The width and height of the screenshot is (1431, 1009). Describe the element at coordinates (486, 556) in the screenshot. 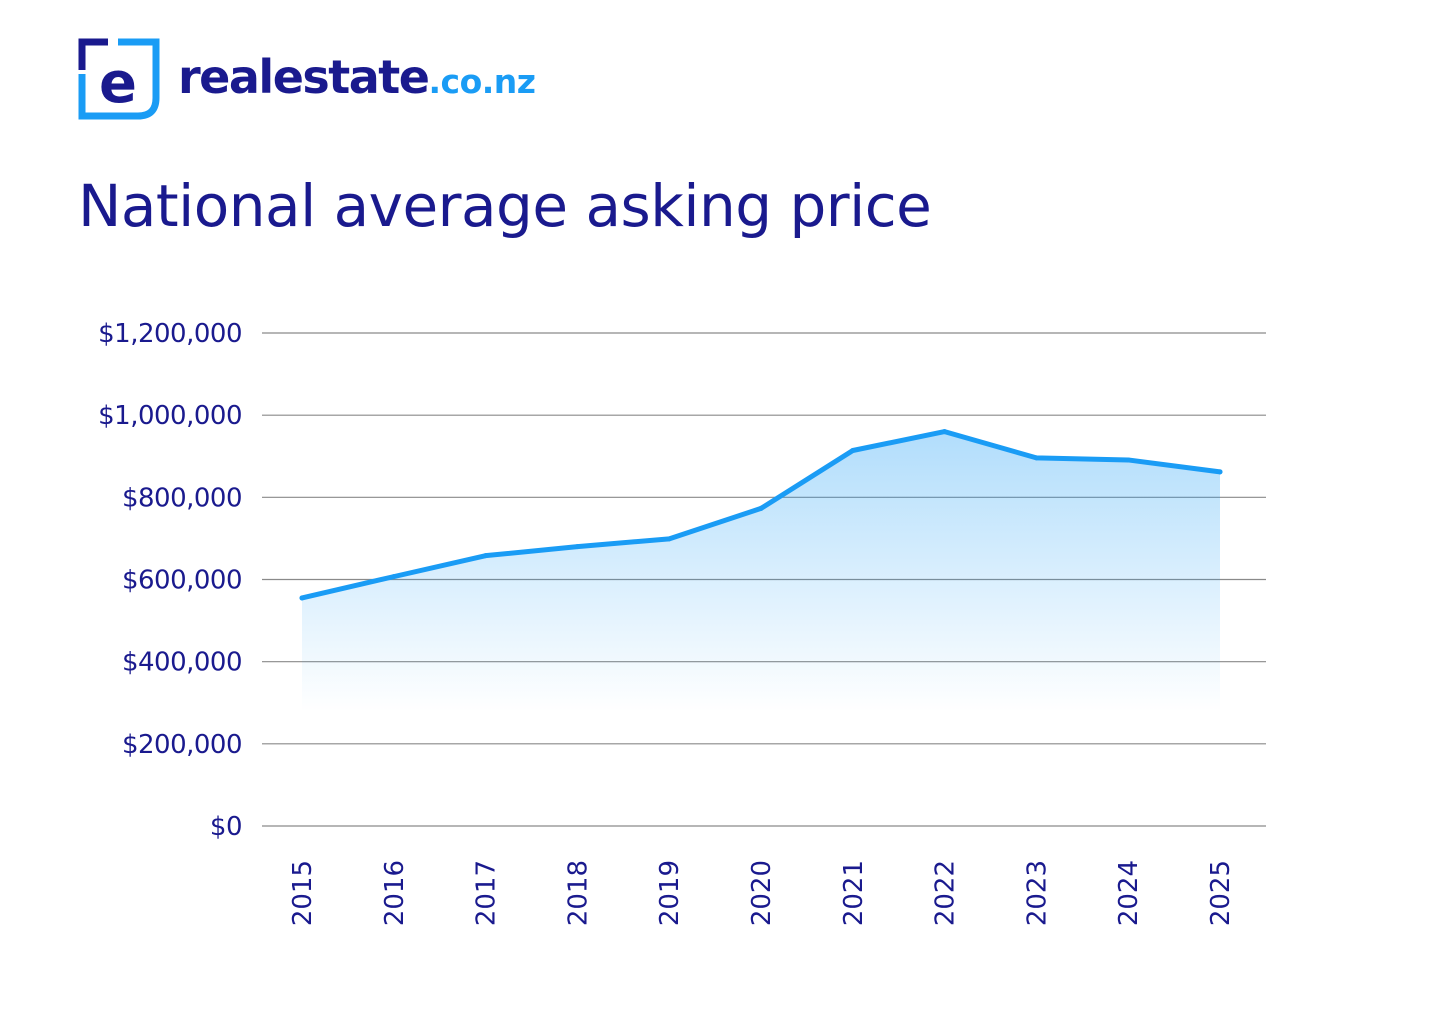

I see `data-point-2017` at that location.